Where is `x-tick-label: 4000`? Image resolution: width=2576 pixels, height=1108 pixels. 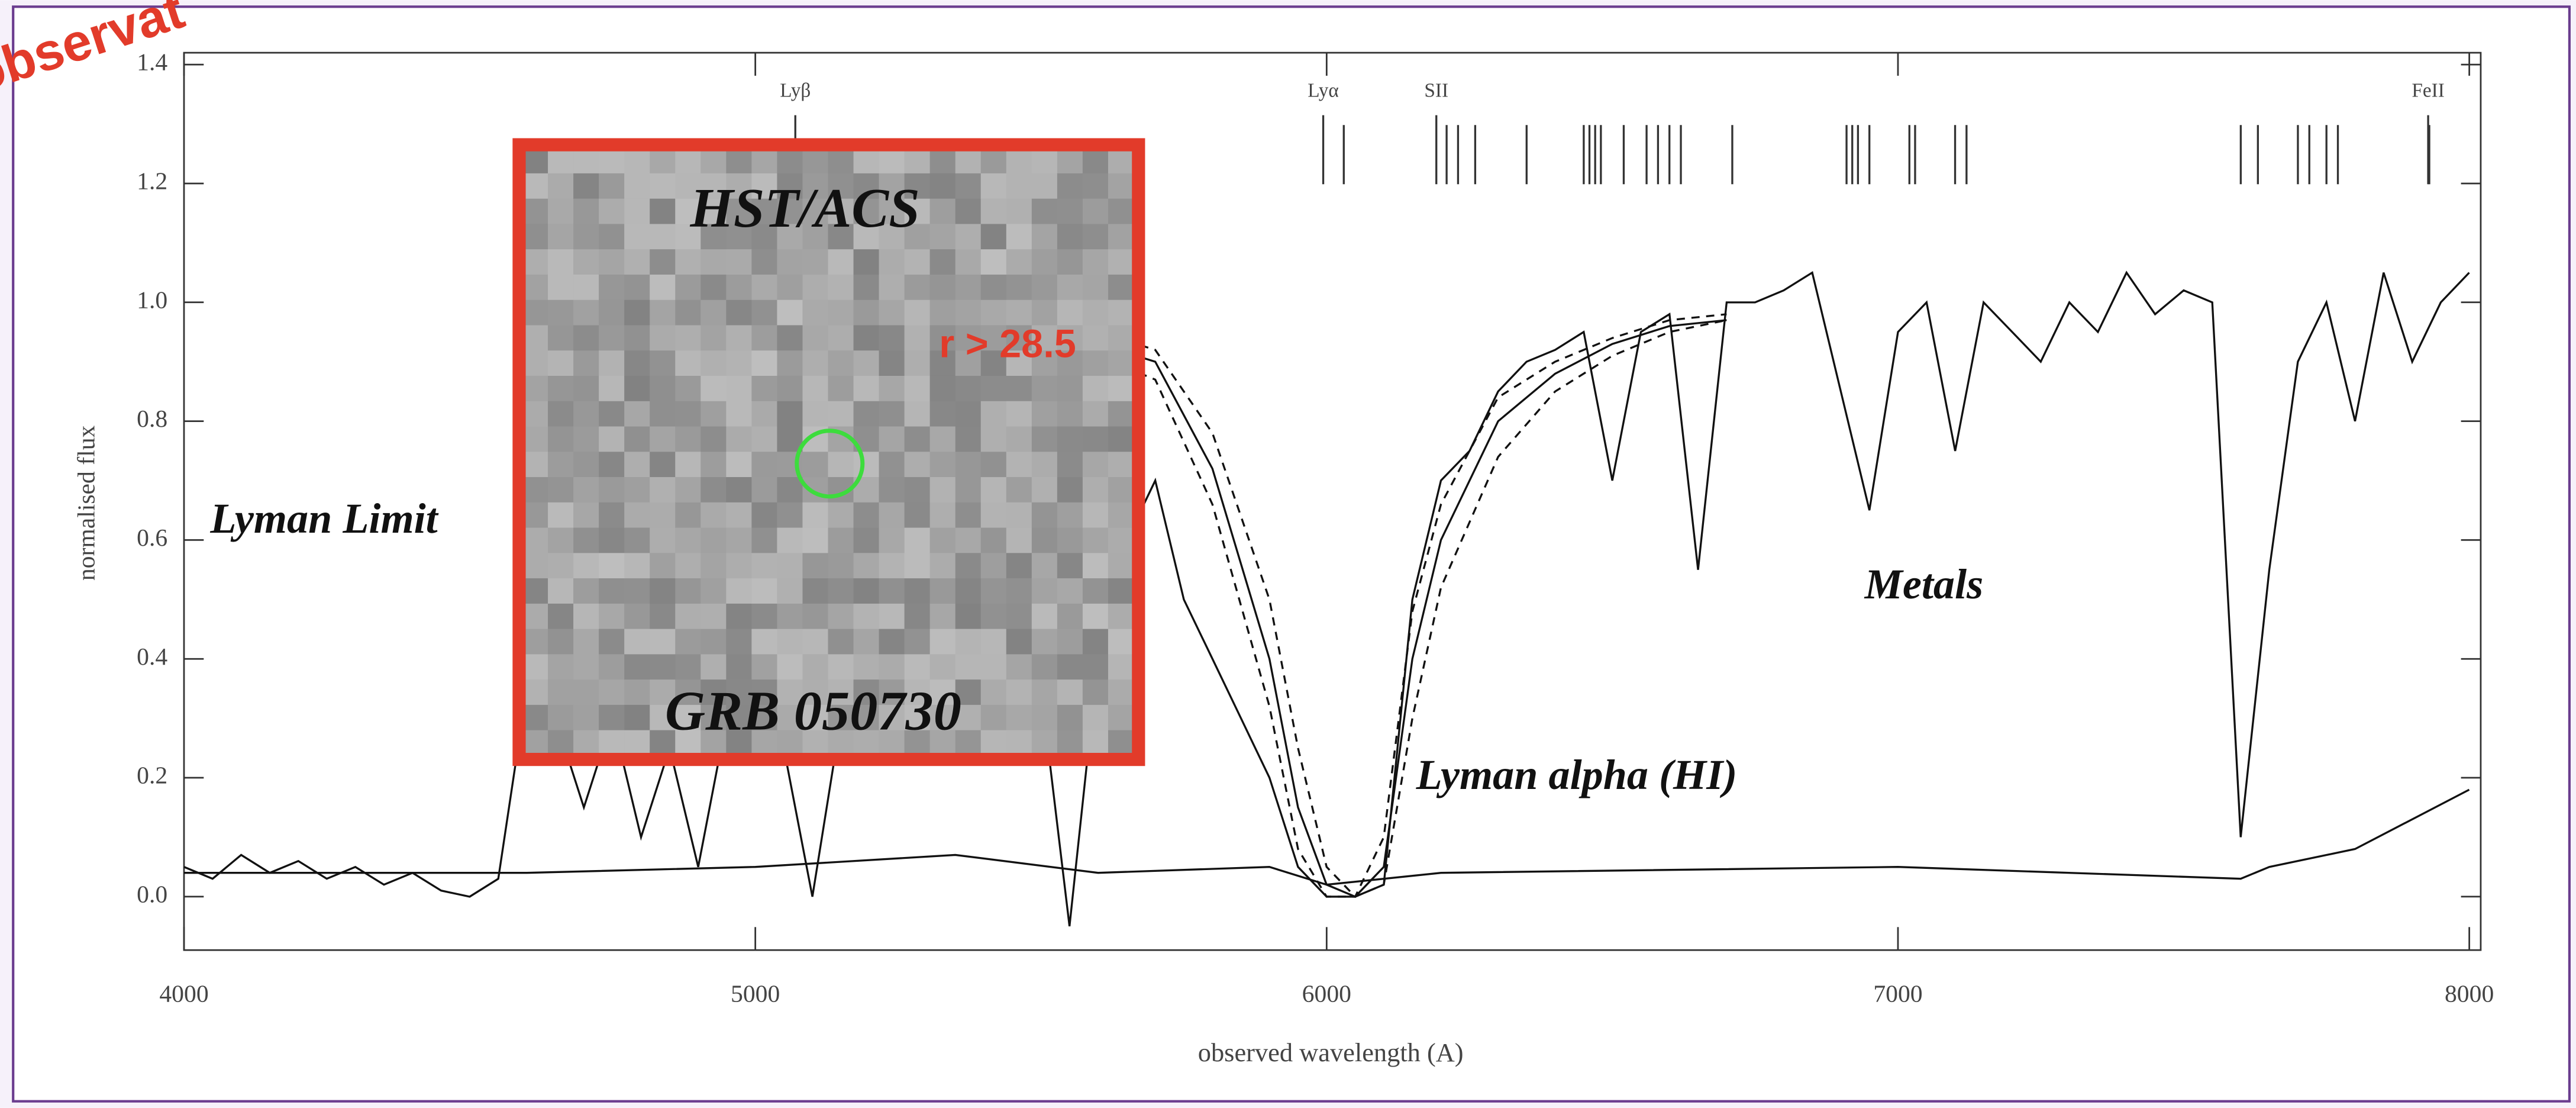
x-tick-label: 4000 is located at coordinates (183, 995).